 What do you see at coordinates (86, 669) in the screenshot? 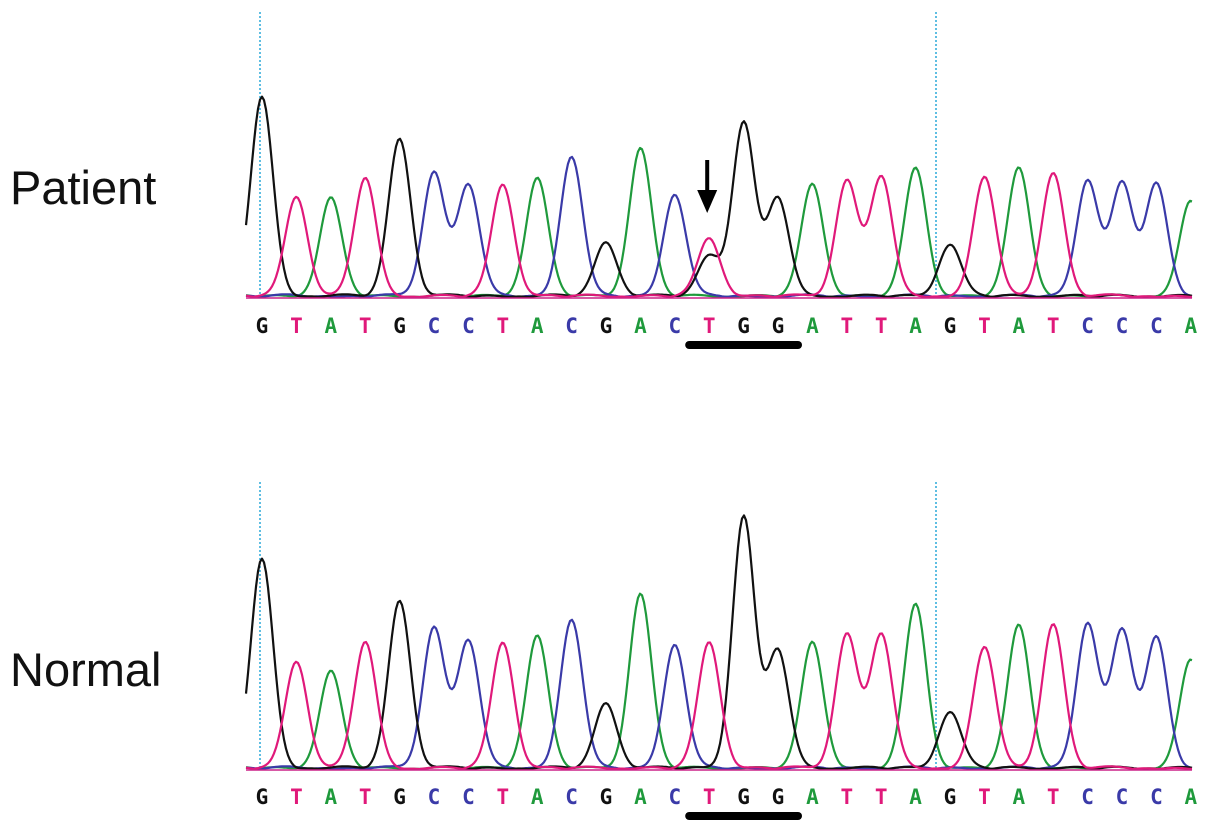
I see `normal-label: Normal` at bounding box center [86, 669].